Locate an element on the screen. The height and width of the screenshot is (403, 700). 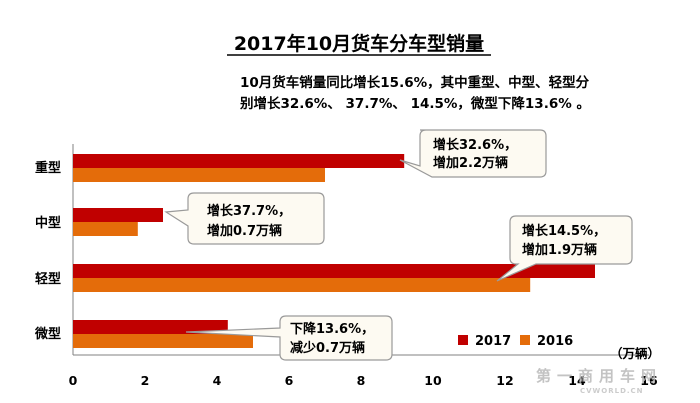
x-tick-label-16: 16 is located at coordinates (649, 380).